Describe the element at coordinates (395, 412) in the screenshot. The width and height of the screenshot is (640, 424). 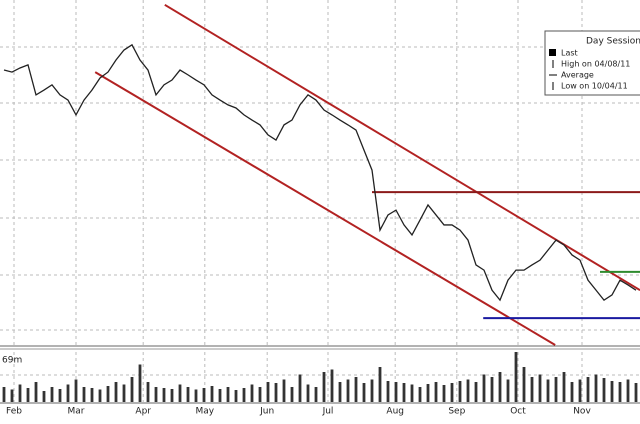
I see `x-tick-label: Aug` at that location.